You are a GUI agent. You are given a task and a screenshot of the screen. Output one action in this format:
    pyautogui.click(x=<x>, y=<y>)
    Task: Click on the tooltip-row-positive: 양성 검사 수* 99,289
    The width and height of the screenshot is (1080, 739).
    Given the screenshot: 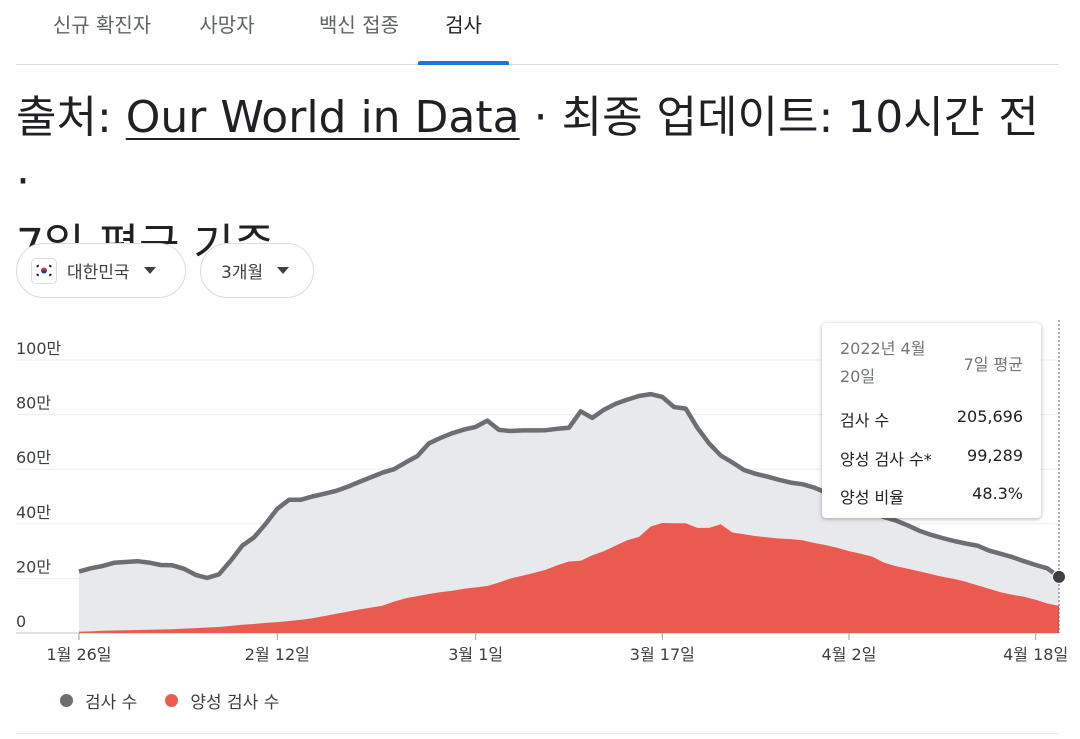 What is the action you would take?
    pyautogui.click(x=931, y=458)
    